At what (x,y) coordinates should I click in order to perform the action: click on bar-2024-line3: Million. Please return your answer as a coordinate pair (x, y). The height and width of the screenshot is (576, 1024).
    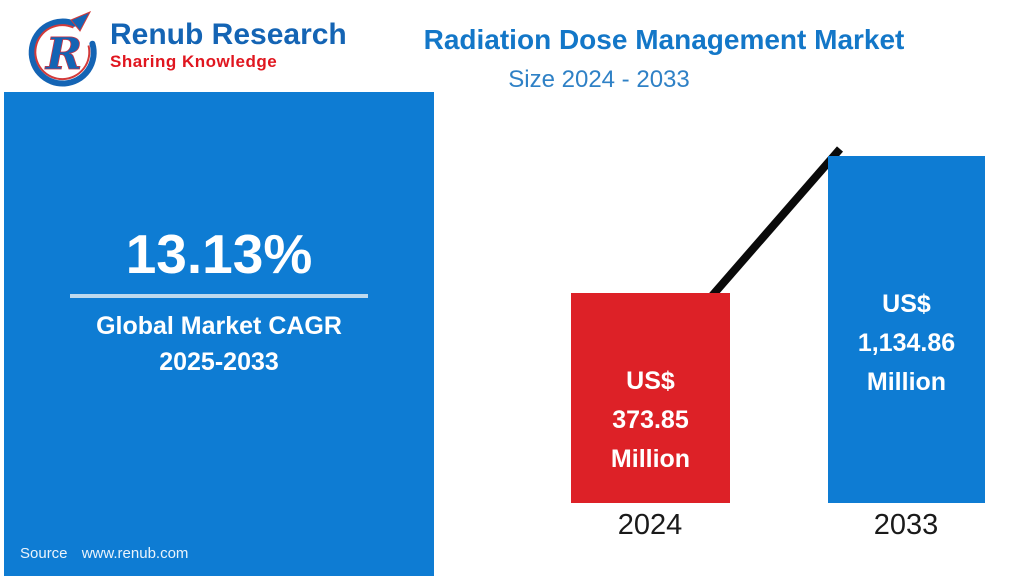
    Looking at the image, I should click on (650, 458).